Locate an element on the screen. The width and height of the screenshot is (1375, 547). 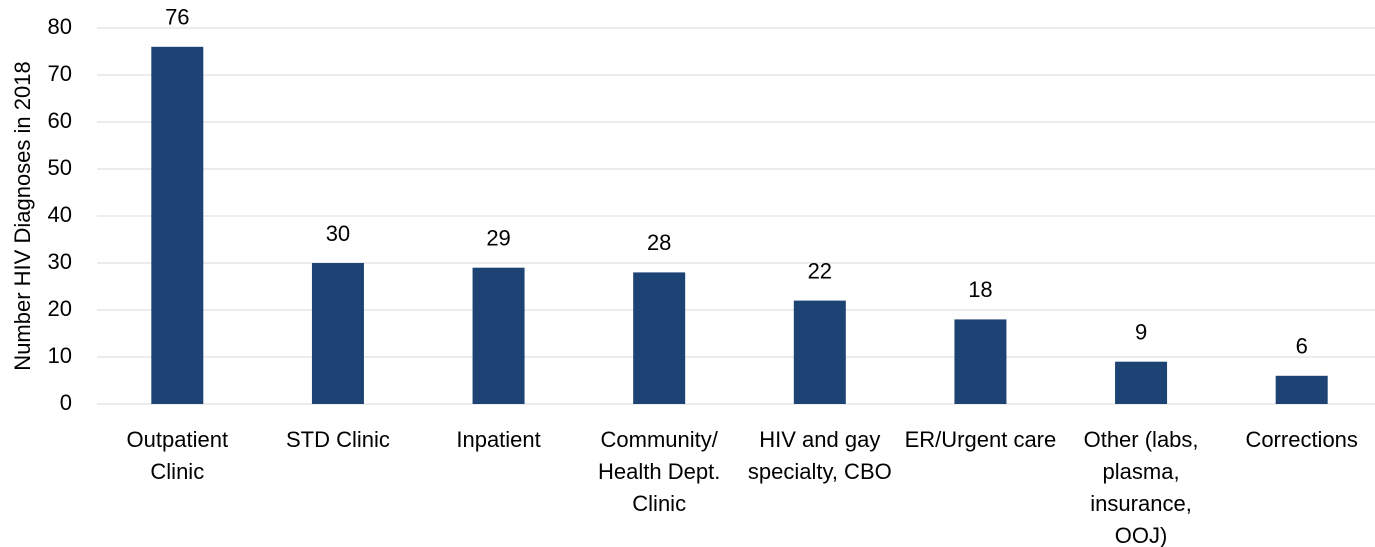
x-tick-label: ER/Urgent care is located at coordinates (980, 439).